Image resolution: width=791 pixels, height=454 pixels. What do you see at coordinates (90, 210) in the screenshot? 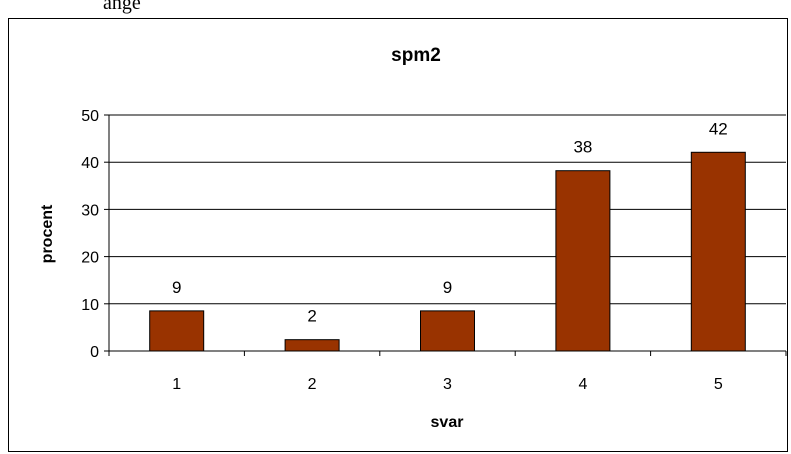
I see `y-tick-label: 30` at bounding box center [90, 210].